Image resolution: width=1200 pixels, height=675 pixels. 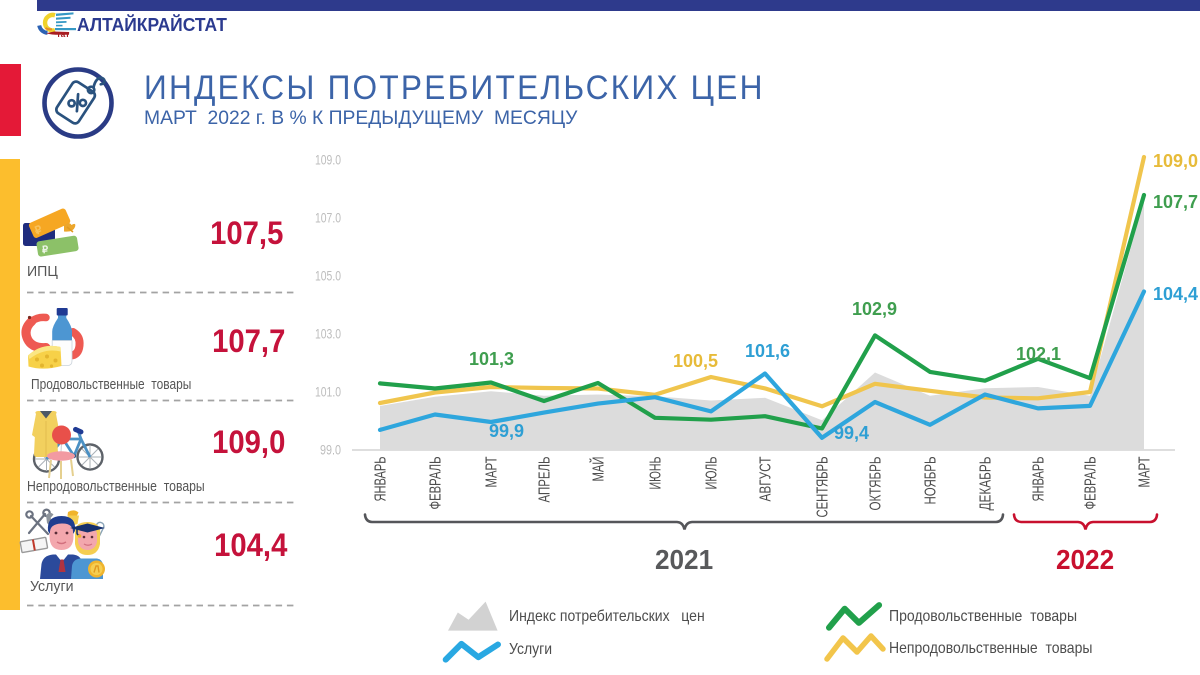 I want to click on svg-text: 103.0, so click(x=328, y=334).